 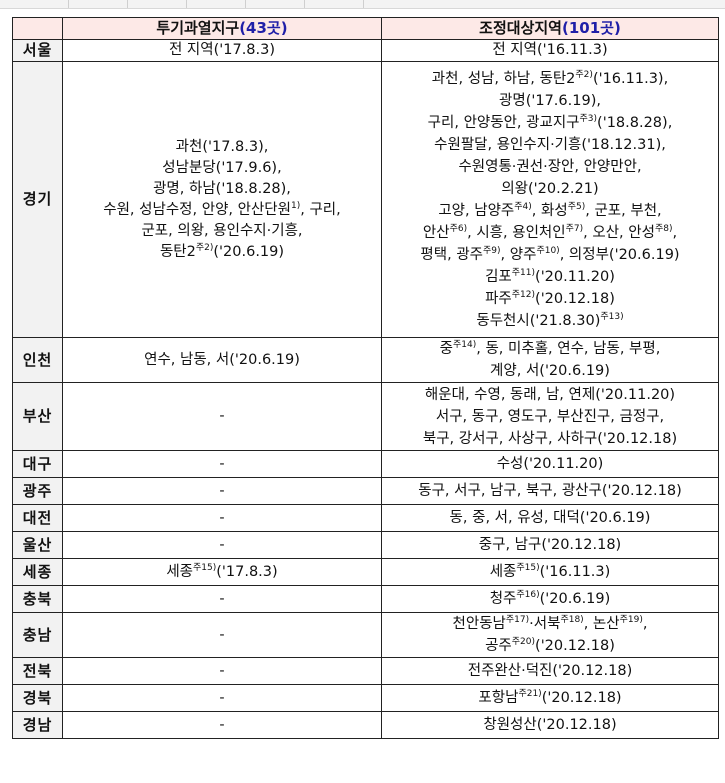 I want to click on cell-text: ('16.11.3),, so click(x=630, y=78).